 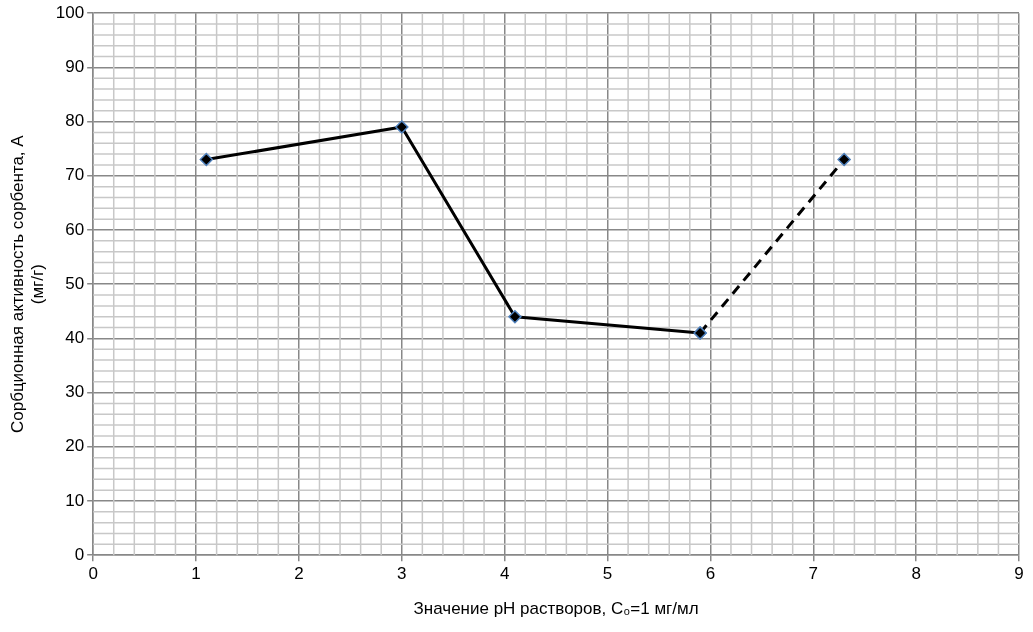 What do you see at coordinates (75, 67) in the screenshot?
I see `y-tick-label: 90` at bounding box center [75, 67].